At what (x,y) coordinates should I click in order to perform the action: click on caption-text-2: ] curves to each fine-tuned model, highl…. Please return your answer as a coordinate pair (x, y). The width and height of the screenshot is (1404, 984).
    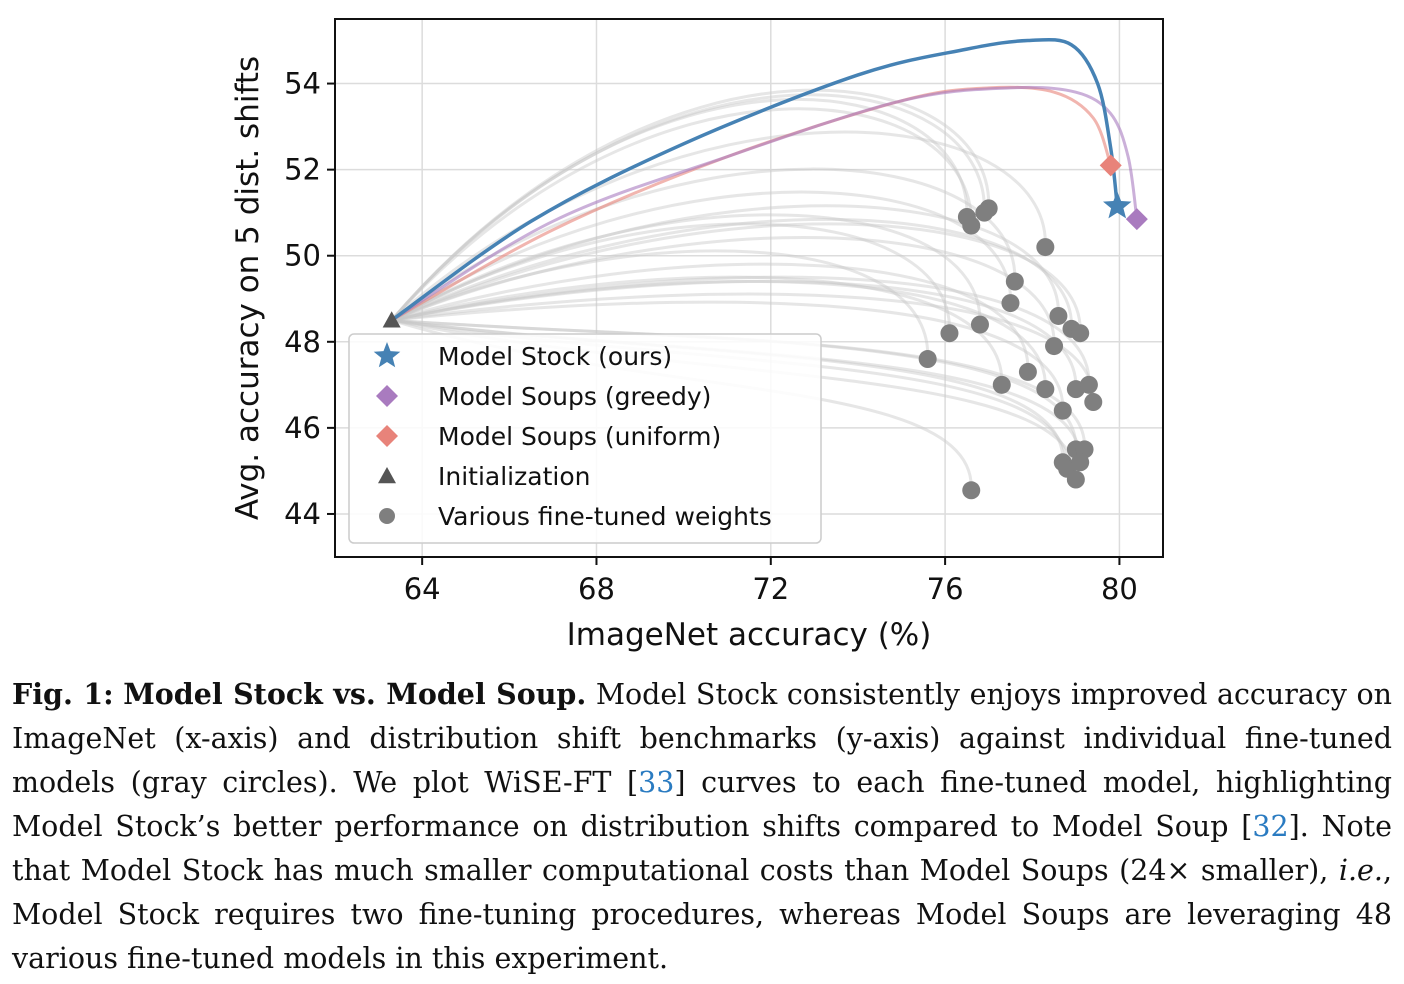
    Looking at the image, I should click on (702, 804).